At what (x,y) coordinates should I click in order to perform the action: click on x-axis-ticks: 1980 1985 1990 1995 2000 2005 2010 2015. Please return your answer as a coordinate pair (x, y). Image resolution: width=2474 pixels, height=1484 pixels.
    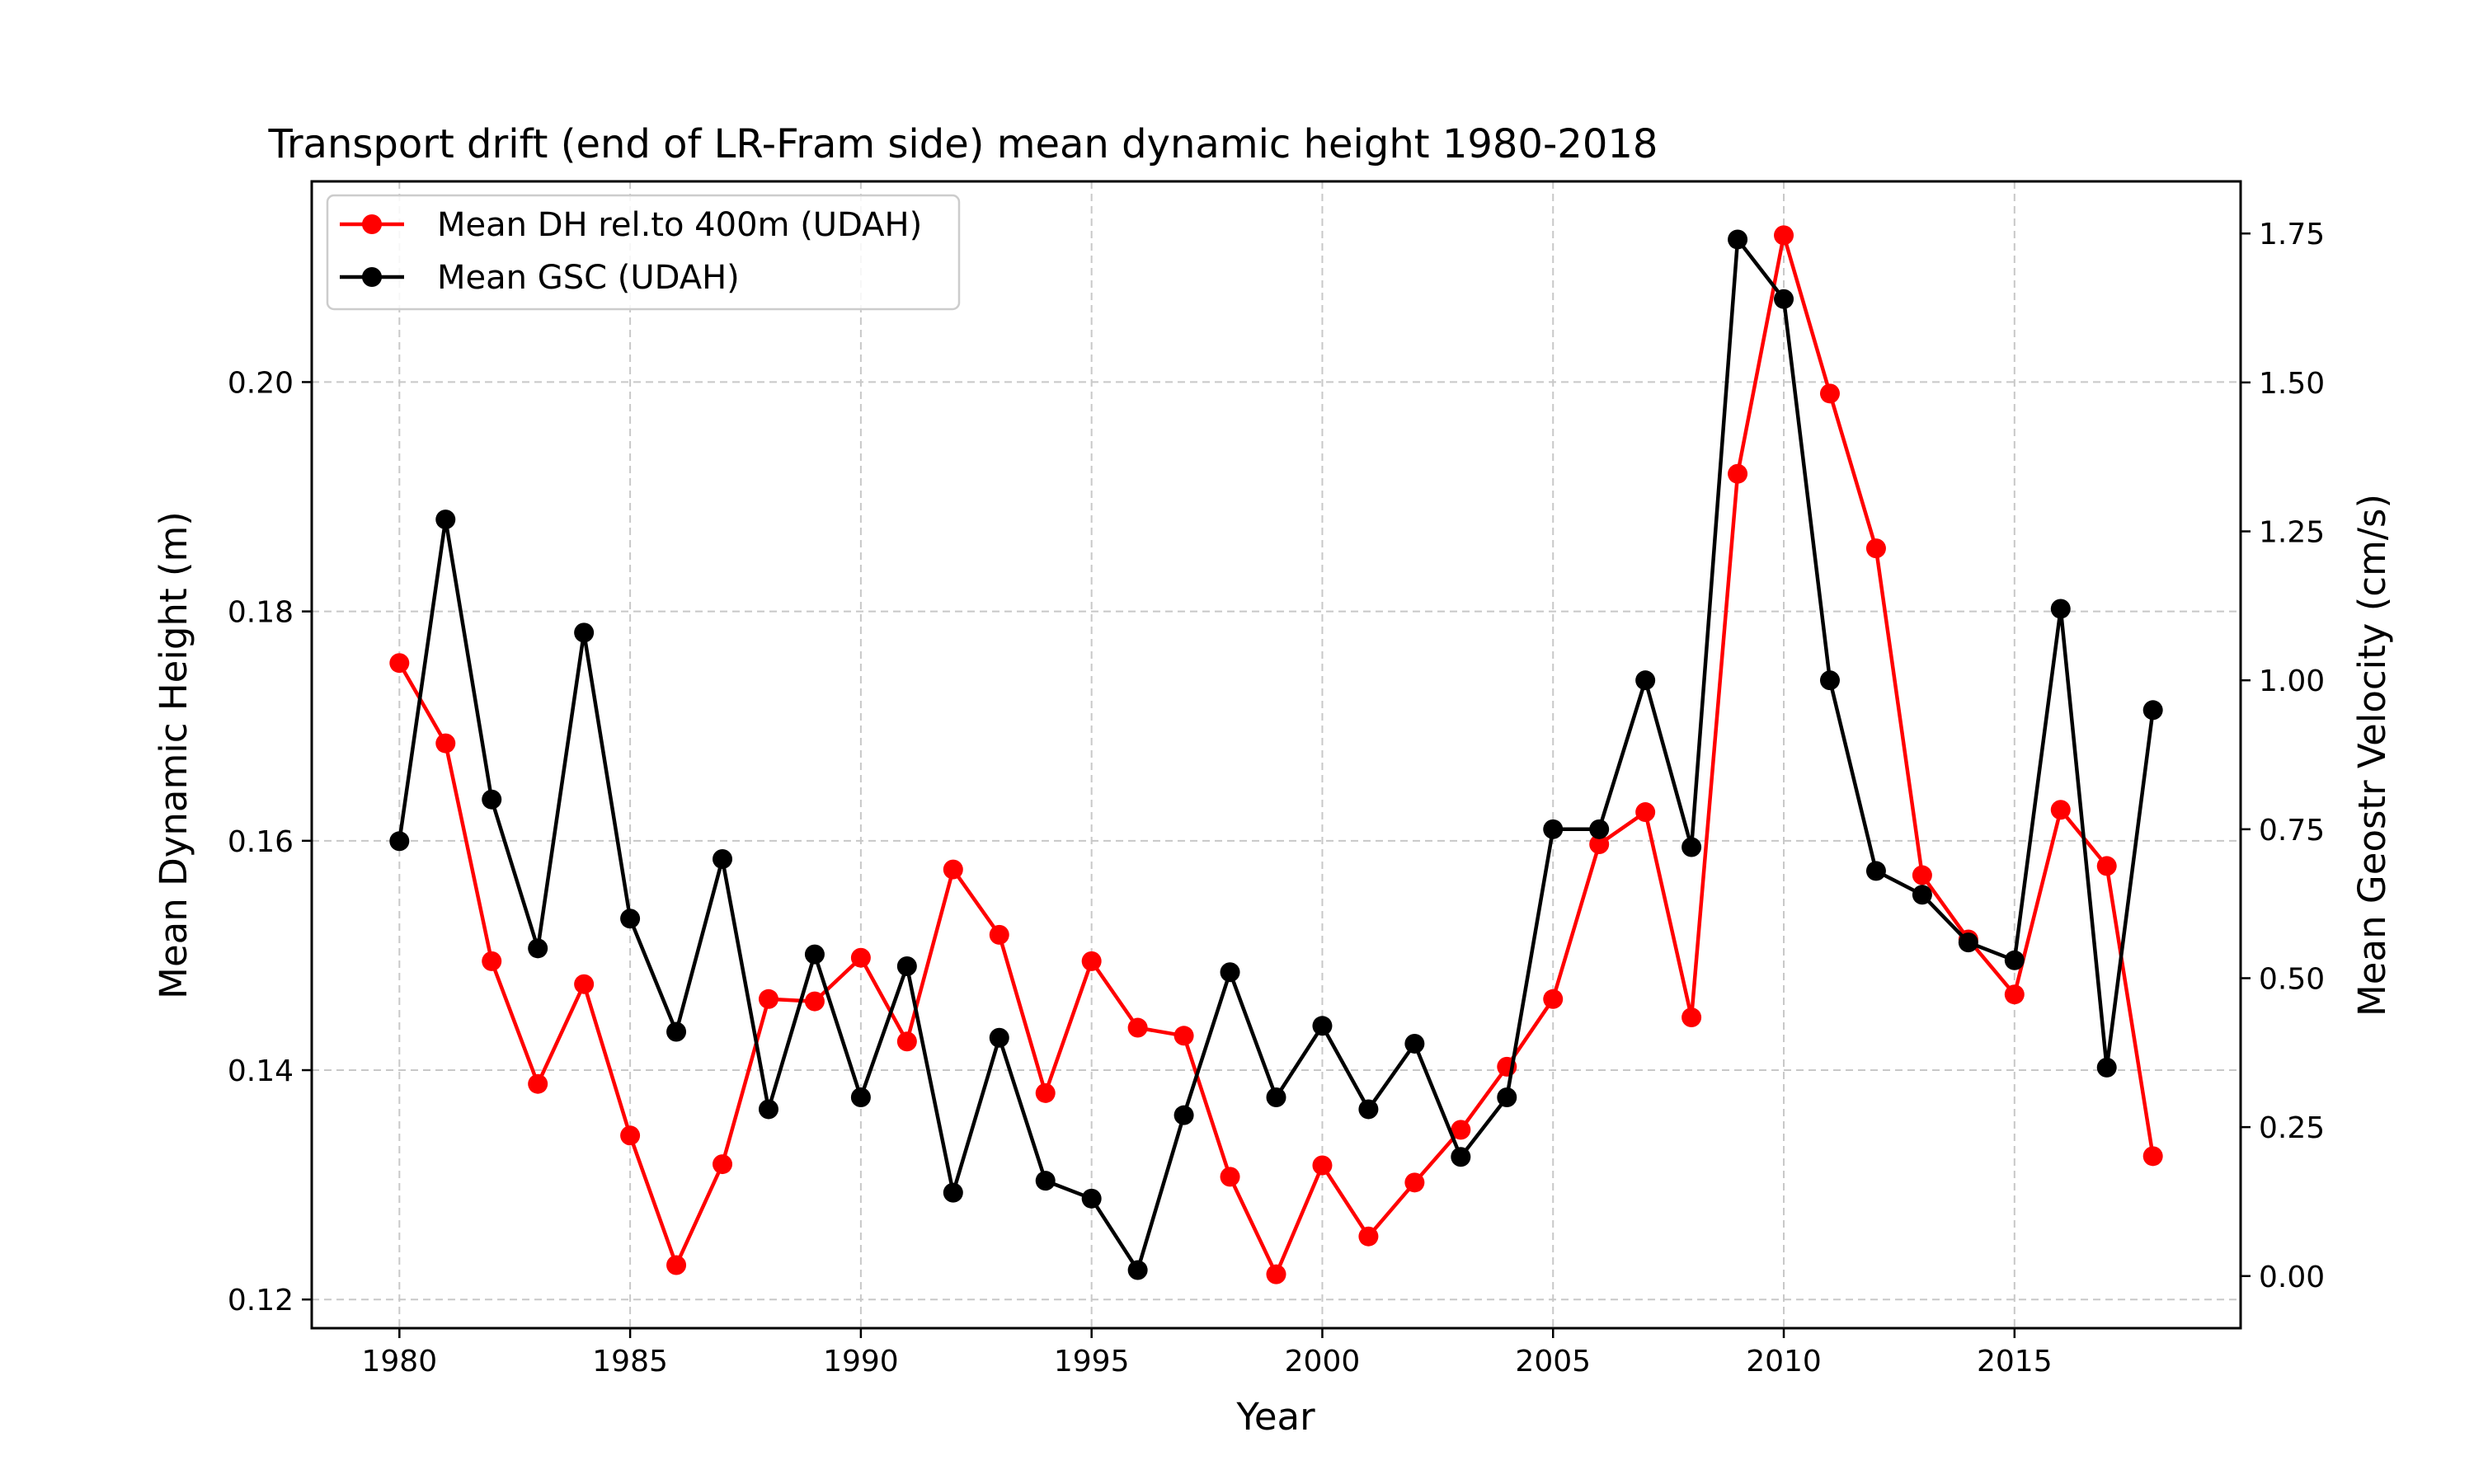
    Looking at the image, I should click on (1207, 1353).